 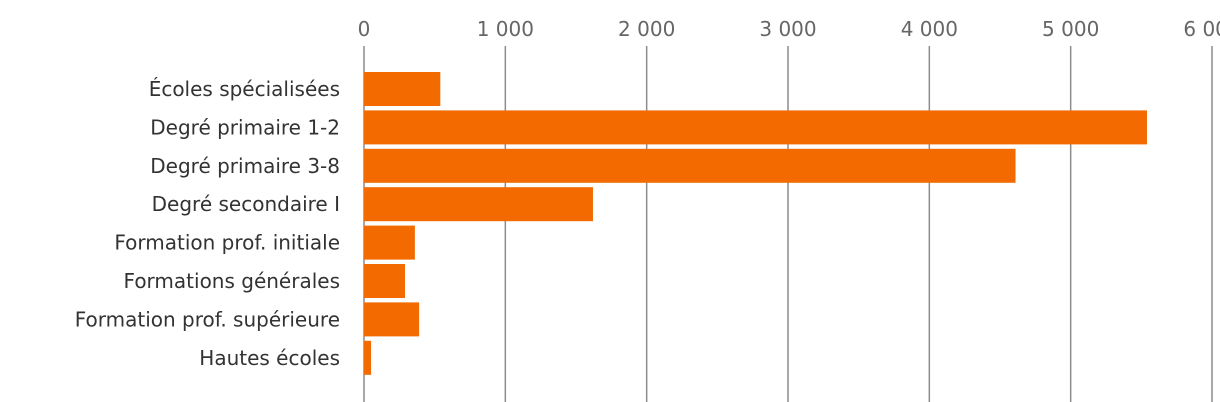 I want to click on category-label: Formation prof. initiale, so click(x=227, y=243).